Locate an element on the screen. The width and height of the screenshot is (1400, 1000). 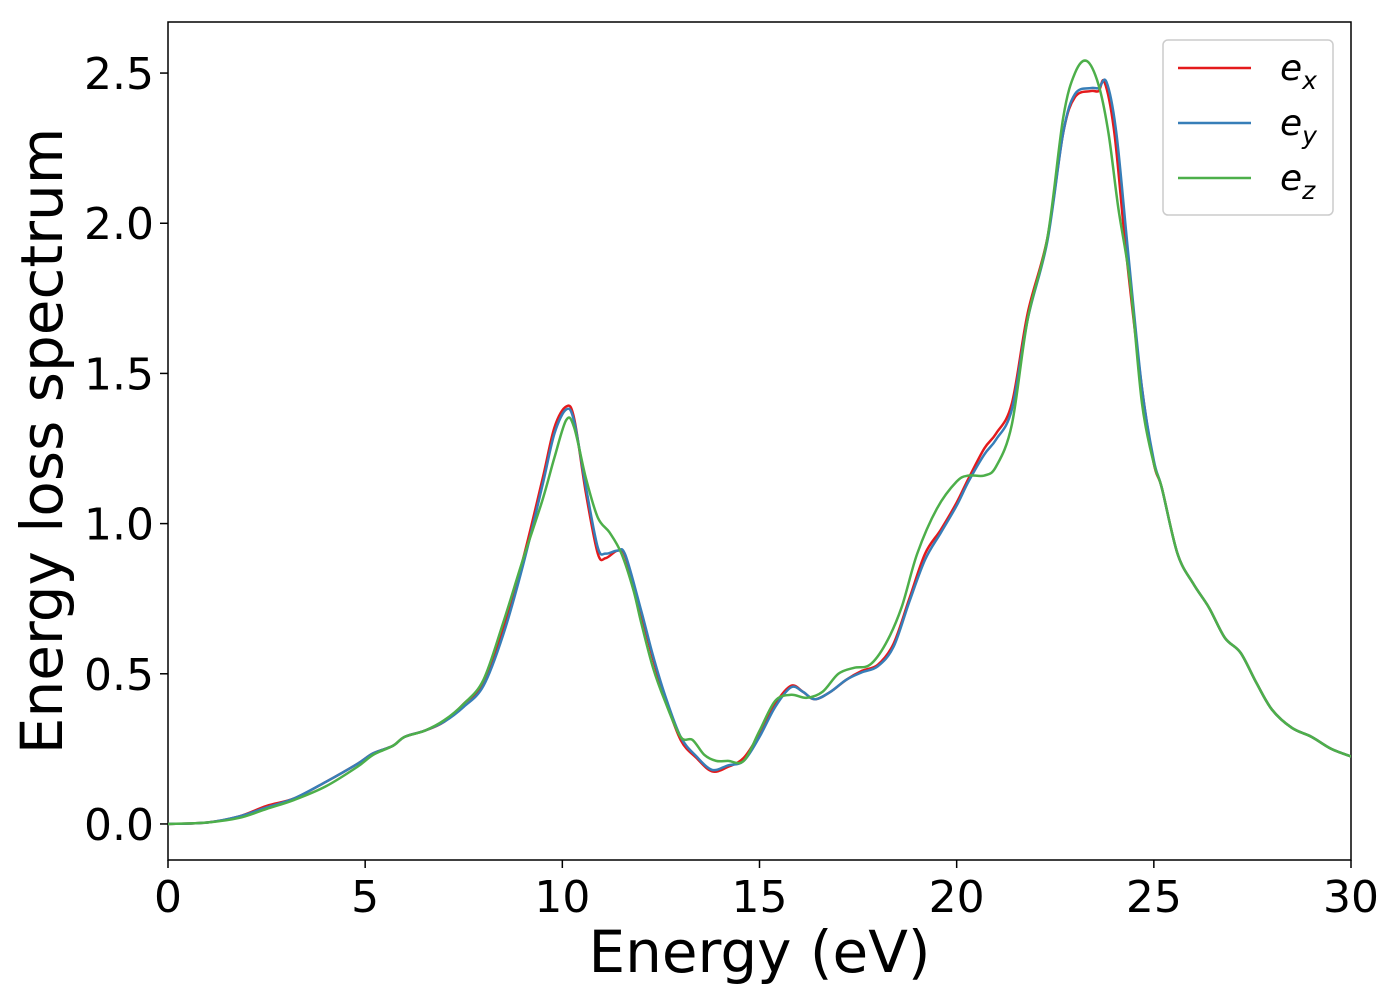
legend-label: ez is located at coordinates (1298, 181).